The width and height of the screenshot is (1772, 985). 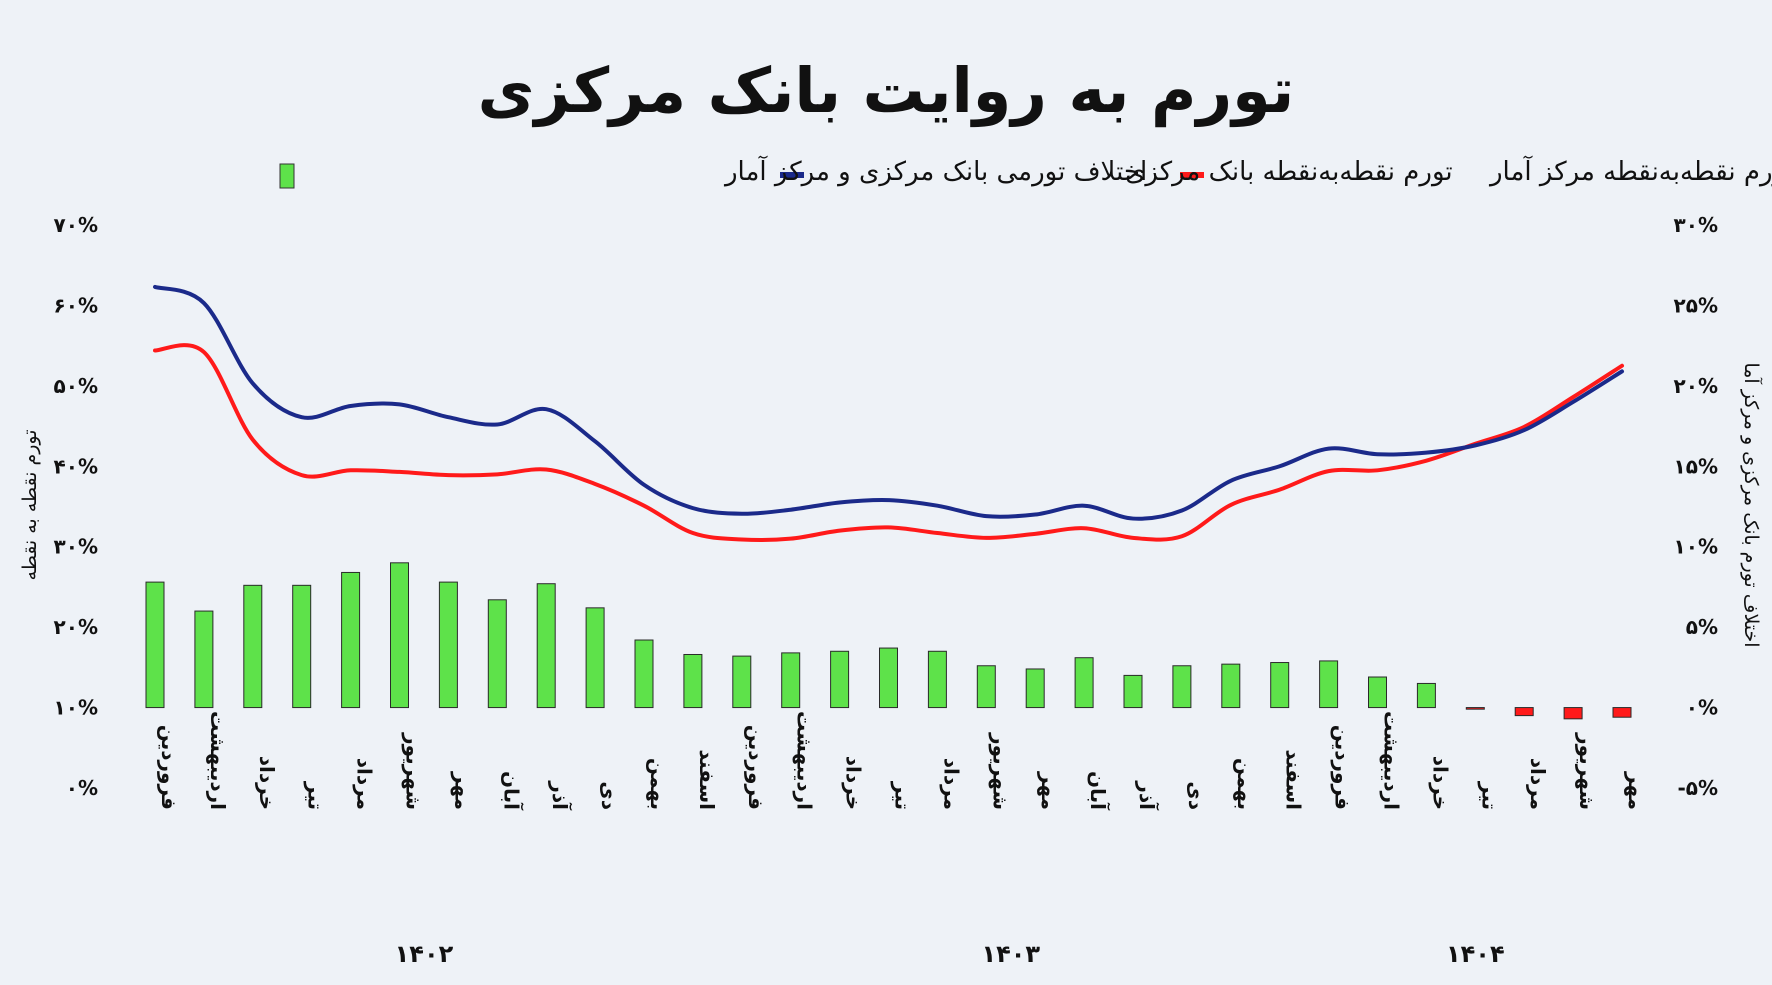 I want to click on y-left-tick-label: ۷۰%, so click(x=76, y=225).